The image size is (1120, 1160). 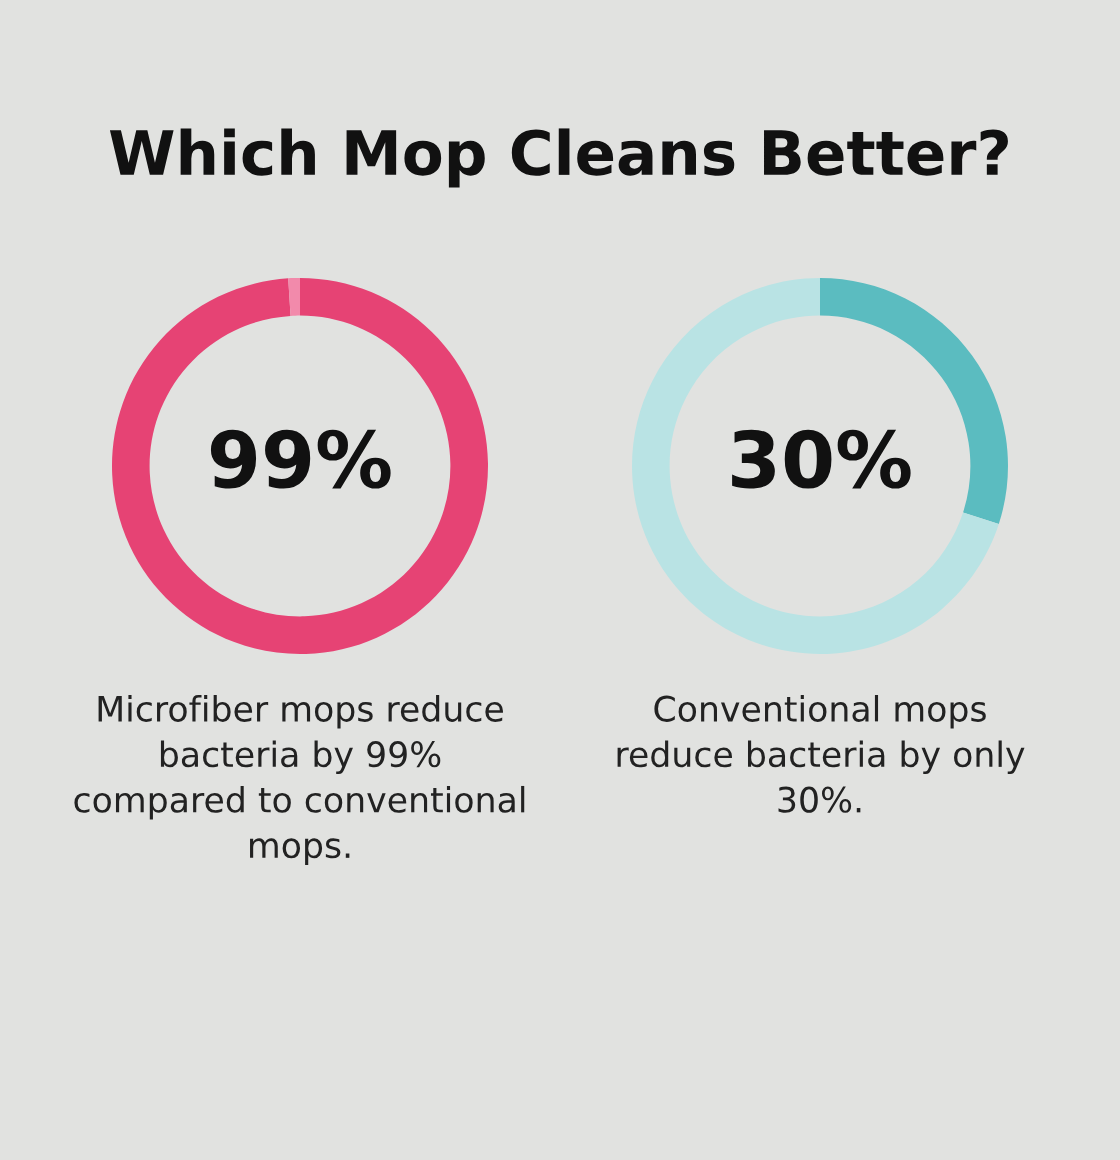 What do you see at coordinates (299, 780) in the screenshot?
I see `text: Microfiber mops reduce bacteria by 99% compared to conventional mops.` at bounding box center [299, 780].